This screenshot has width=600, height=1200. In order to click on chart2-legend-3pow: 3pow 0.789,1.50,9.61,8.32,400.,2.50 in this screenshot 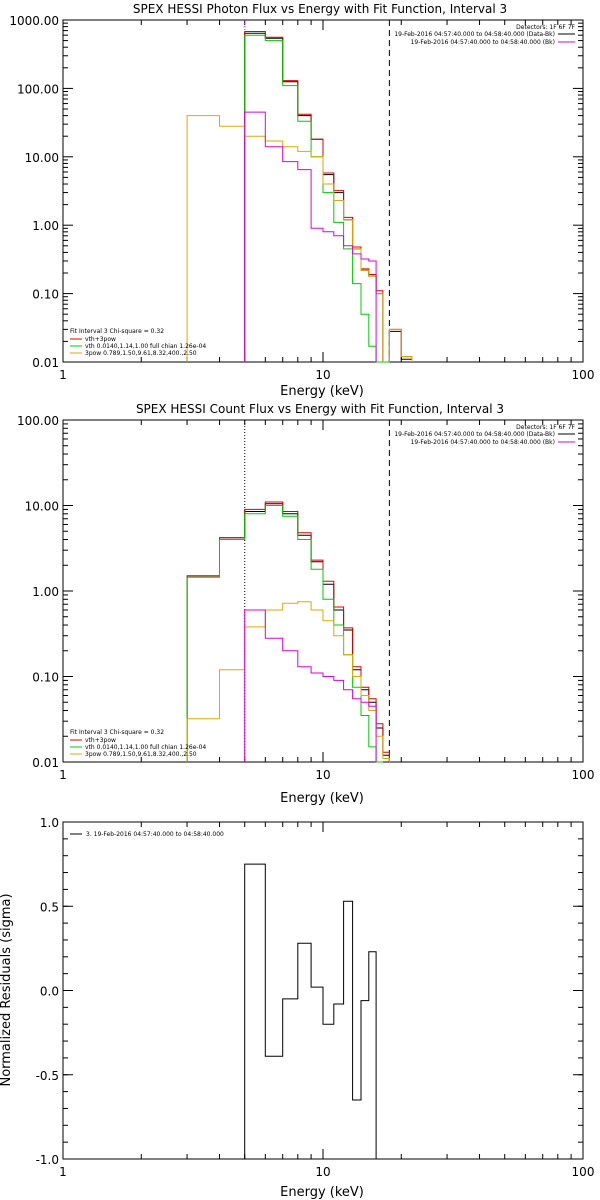, I will do `click(141, 754)`.